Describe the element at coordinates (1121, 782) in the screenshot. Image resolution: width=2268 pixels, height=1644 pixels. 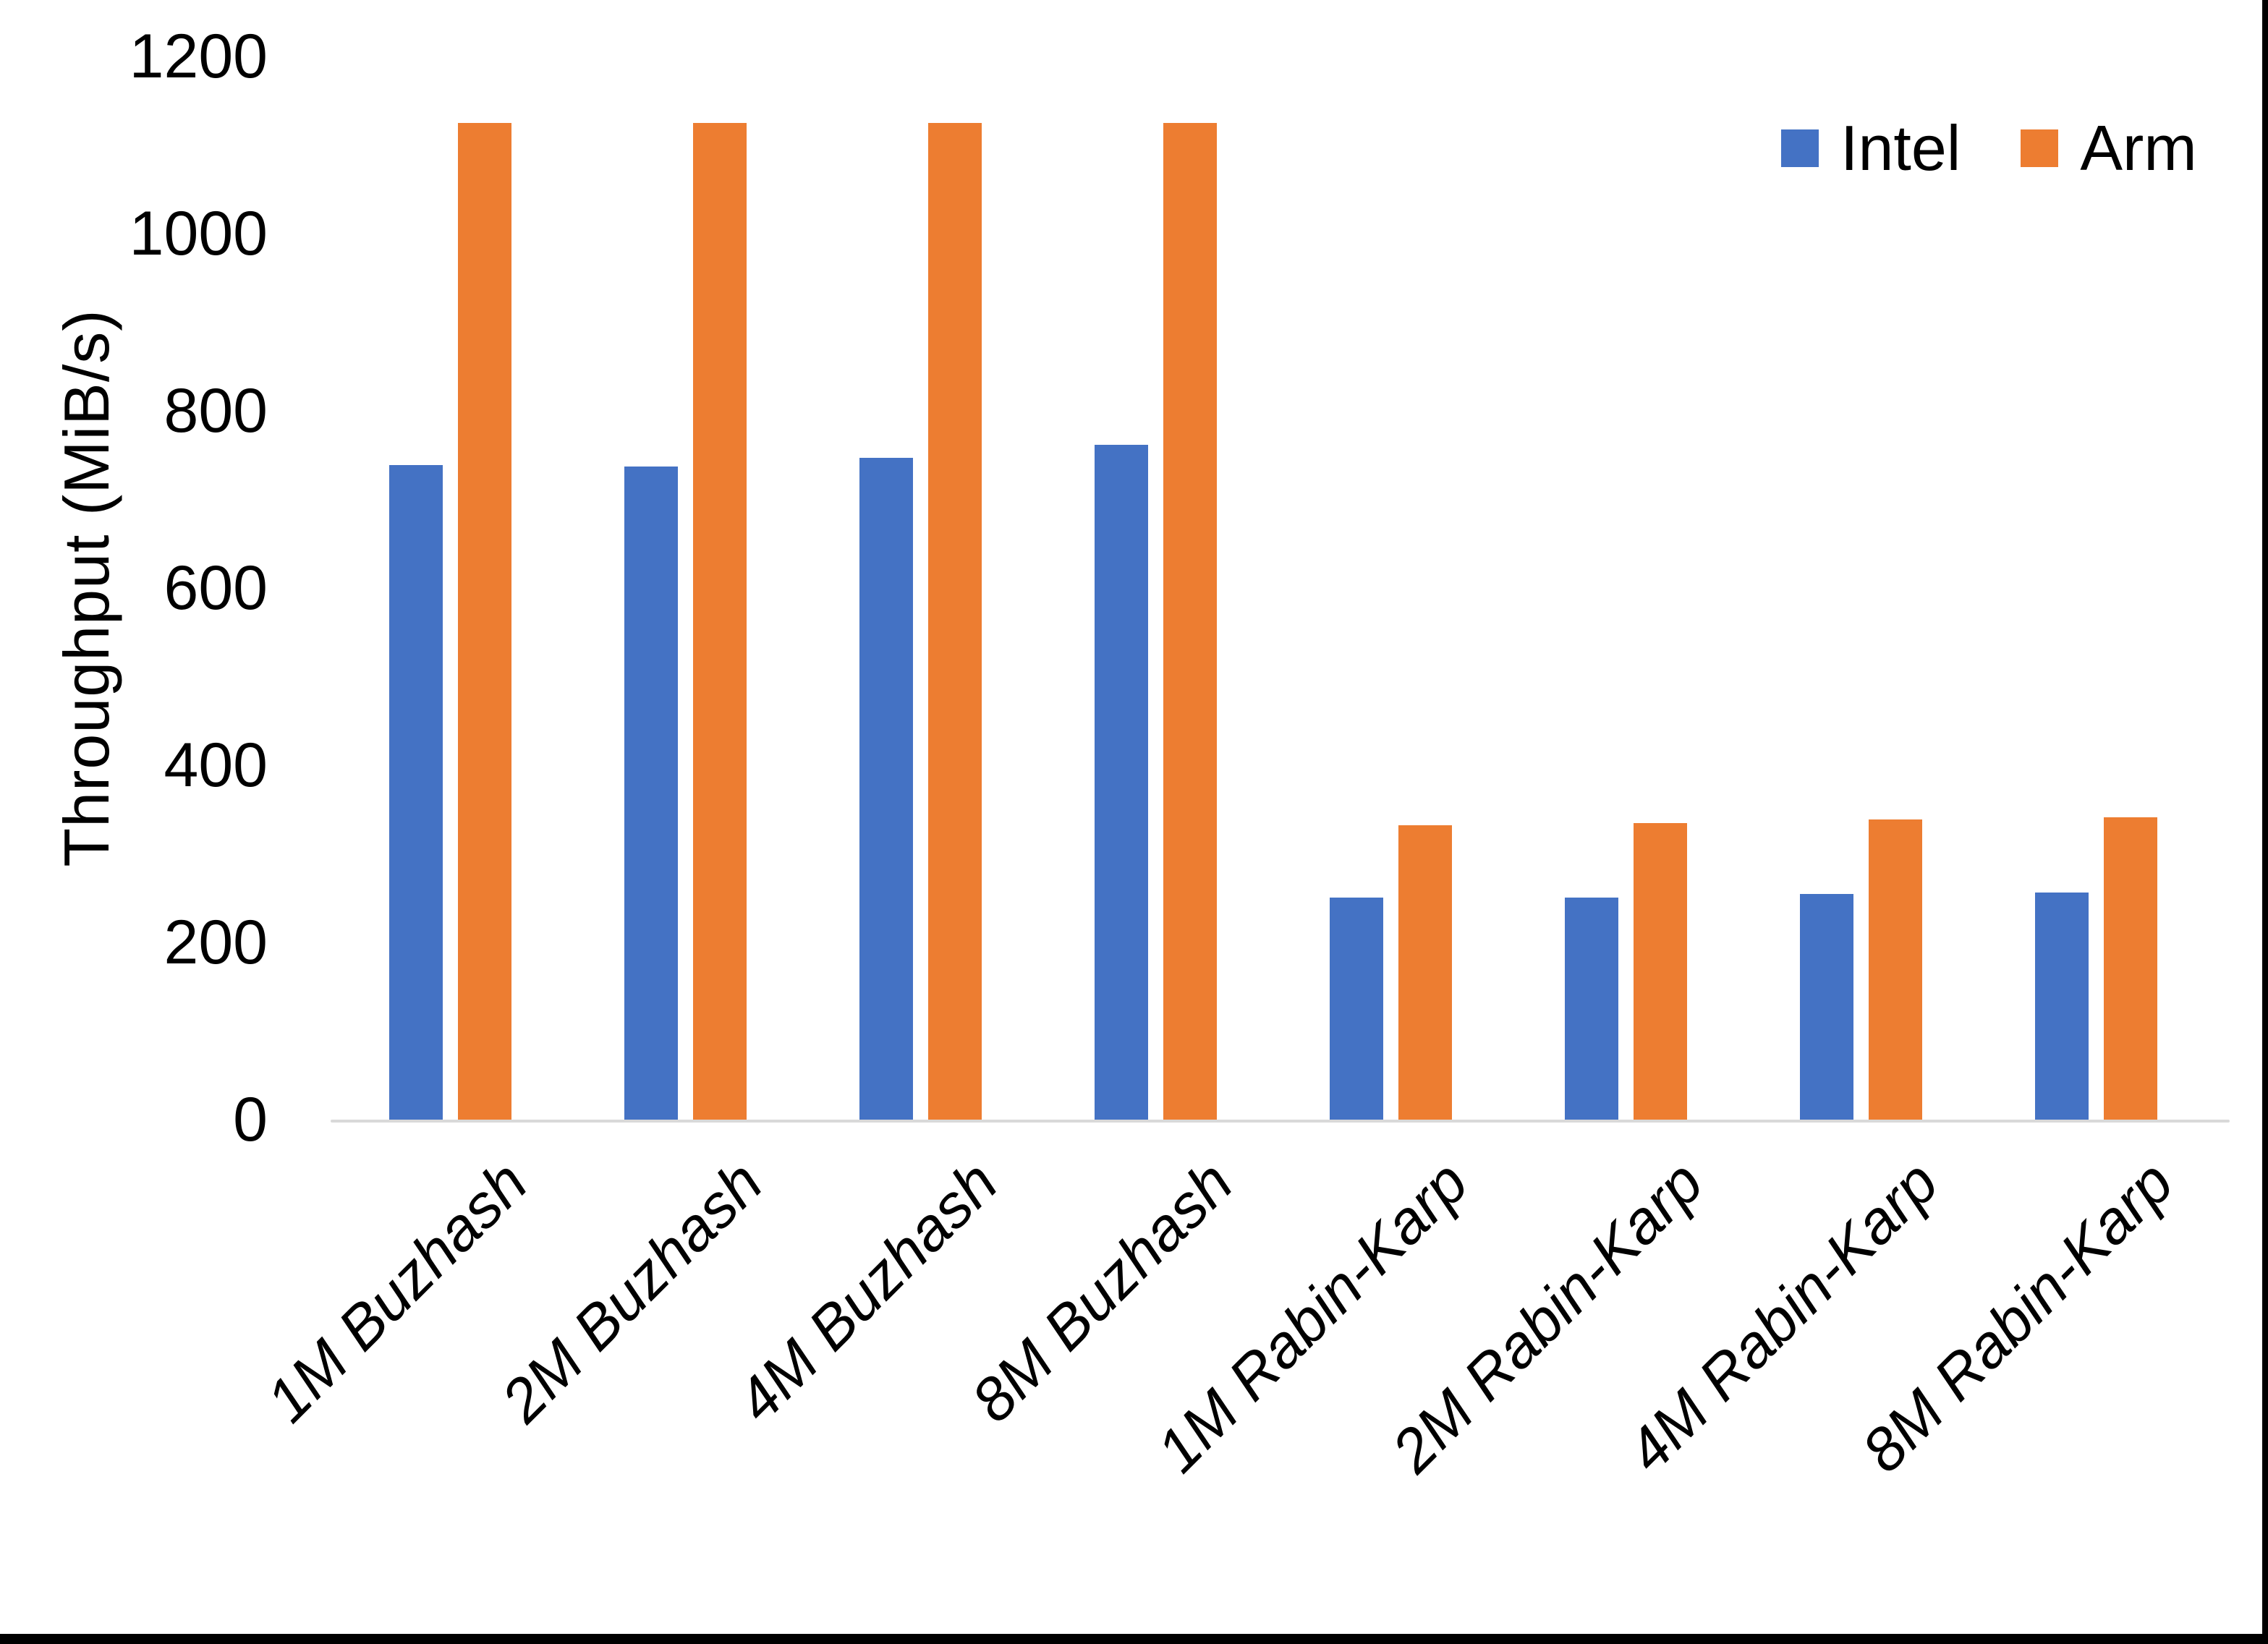
I see `bar-intel-8m-buzhash` at that location.